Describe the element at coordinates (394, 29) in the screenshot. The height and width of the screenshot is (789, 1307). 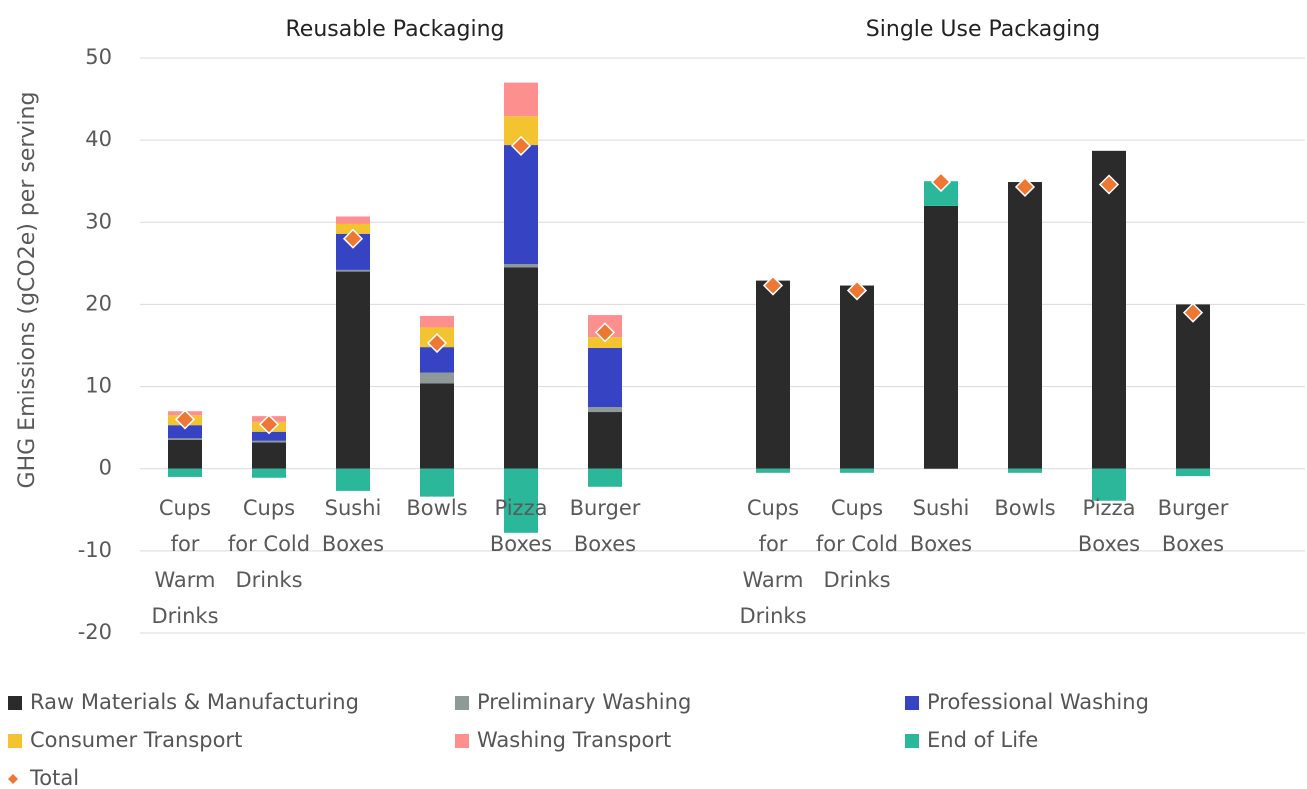
I see `group-title: Reusable Packaging` at that location.